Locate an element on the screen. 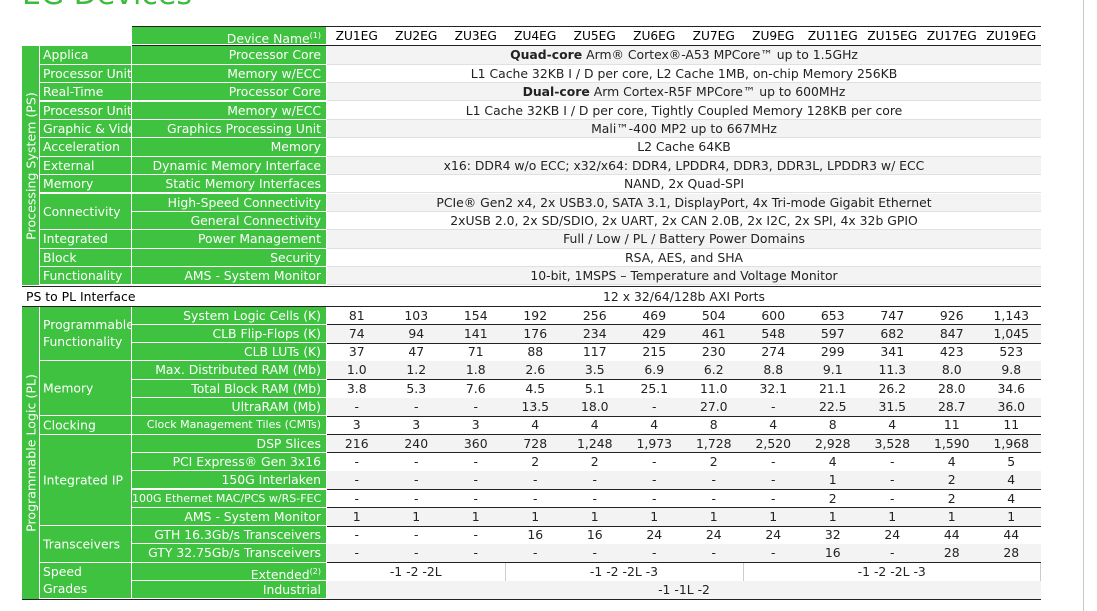  pl-feature-label: Total Block RAM (Mb) is located at coordinates (229, 388).